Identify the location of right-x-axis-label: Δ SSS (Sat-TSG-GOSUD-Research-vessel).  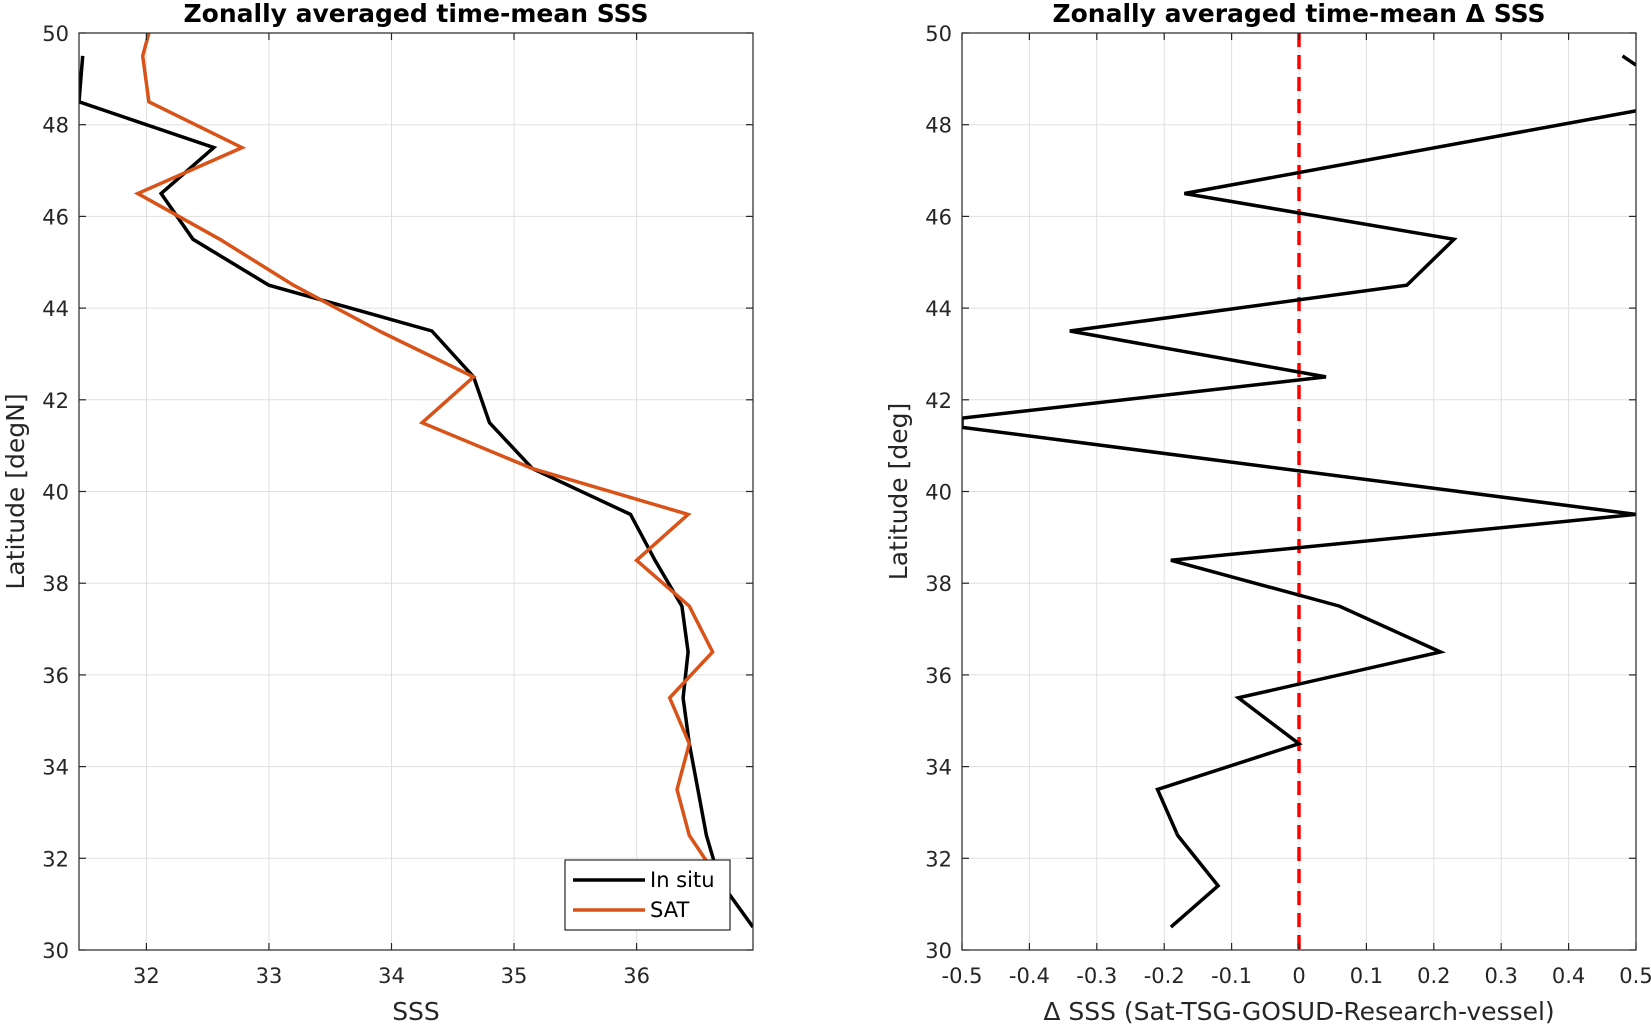
(1298, 1011).